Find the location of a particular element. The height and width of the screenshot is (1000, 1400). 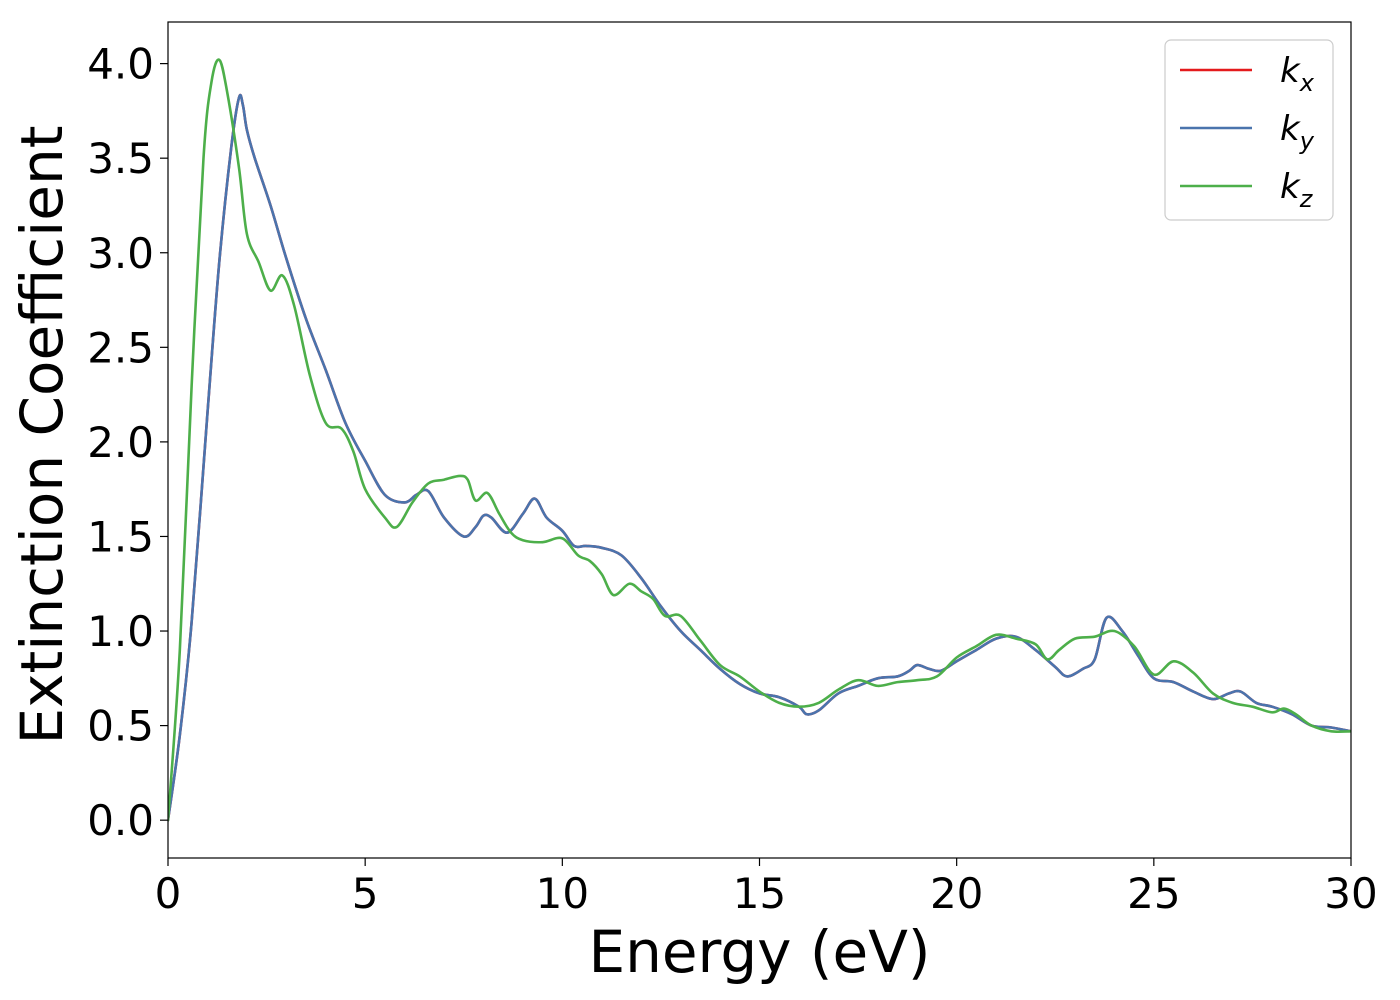

x-tick-label: 20 is located at coordinates (956, 893).